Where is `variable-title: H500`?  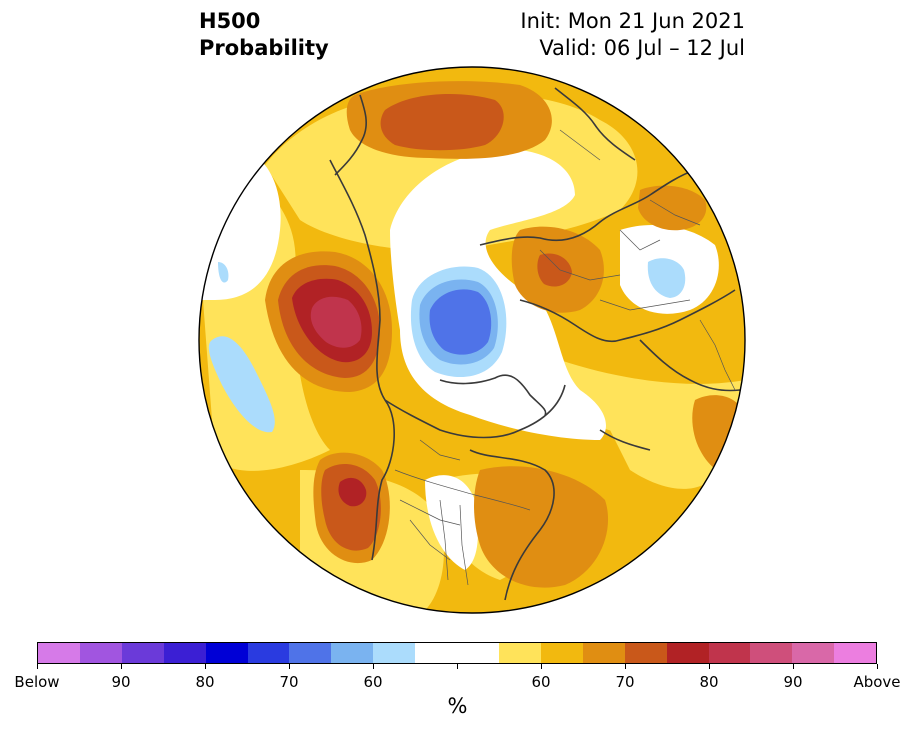
variable-title: H500 is located at coordinates (230, 21).